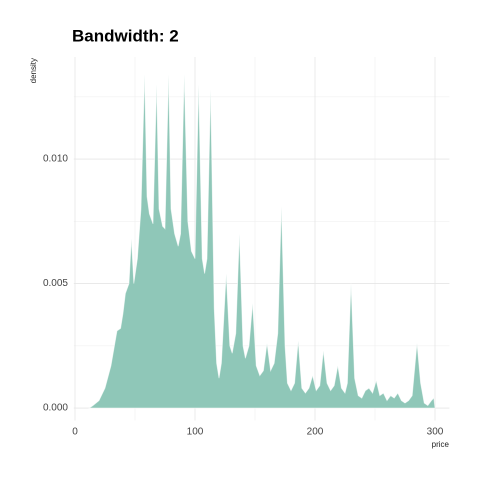  I want to click on y-tick-label: 0.010, so click(55, 159).